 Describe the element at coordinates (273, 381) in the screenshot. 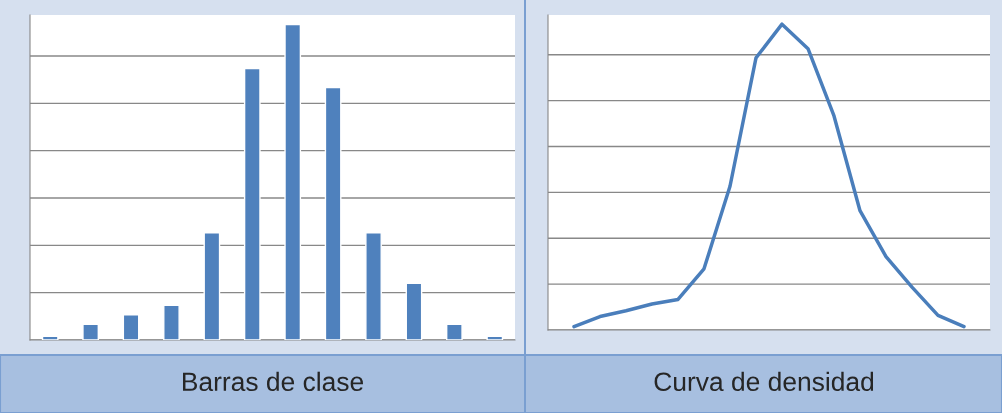

I see `x-axis-title: Barras de clase` at that location.